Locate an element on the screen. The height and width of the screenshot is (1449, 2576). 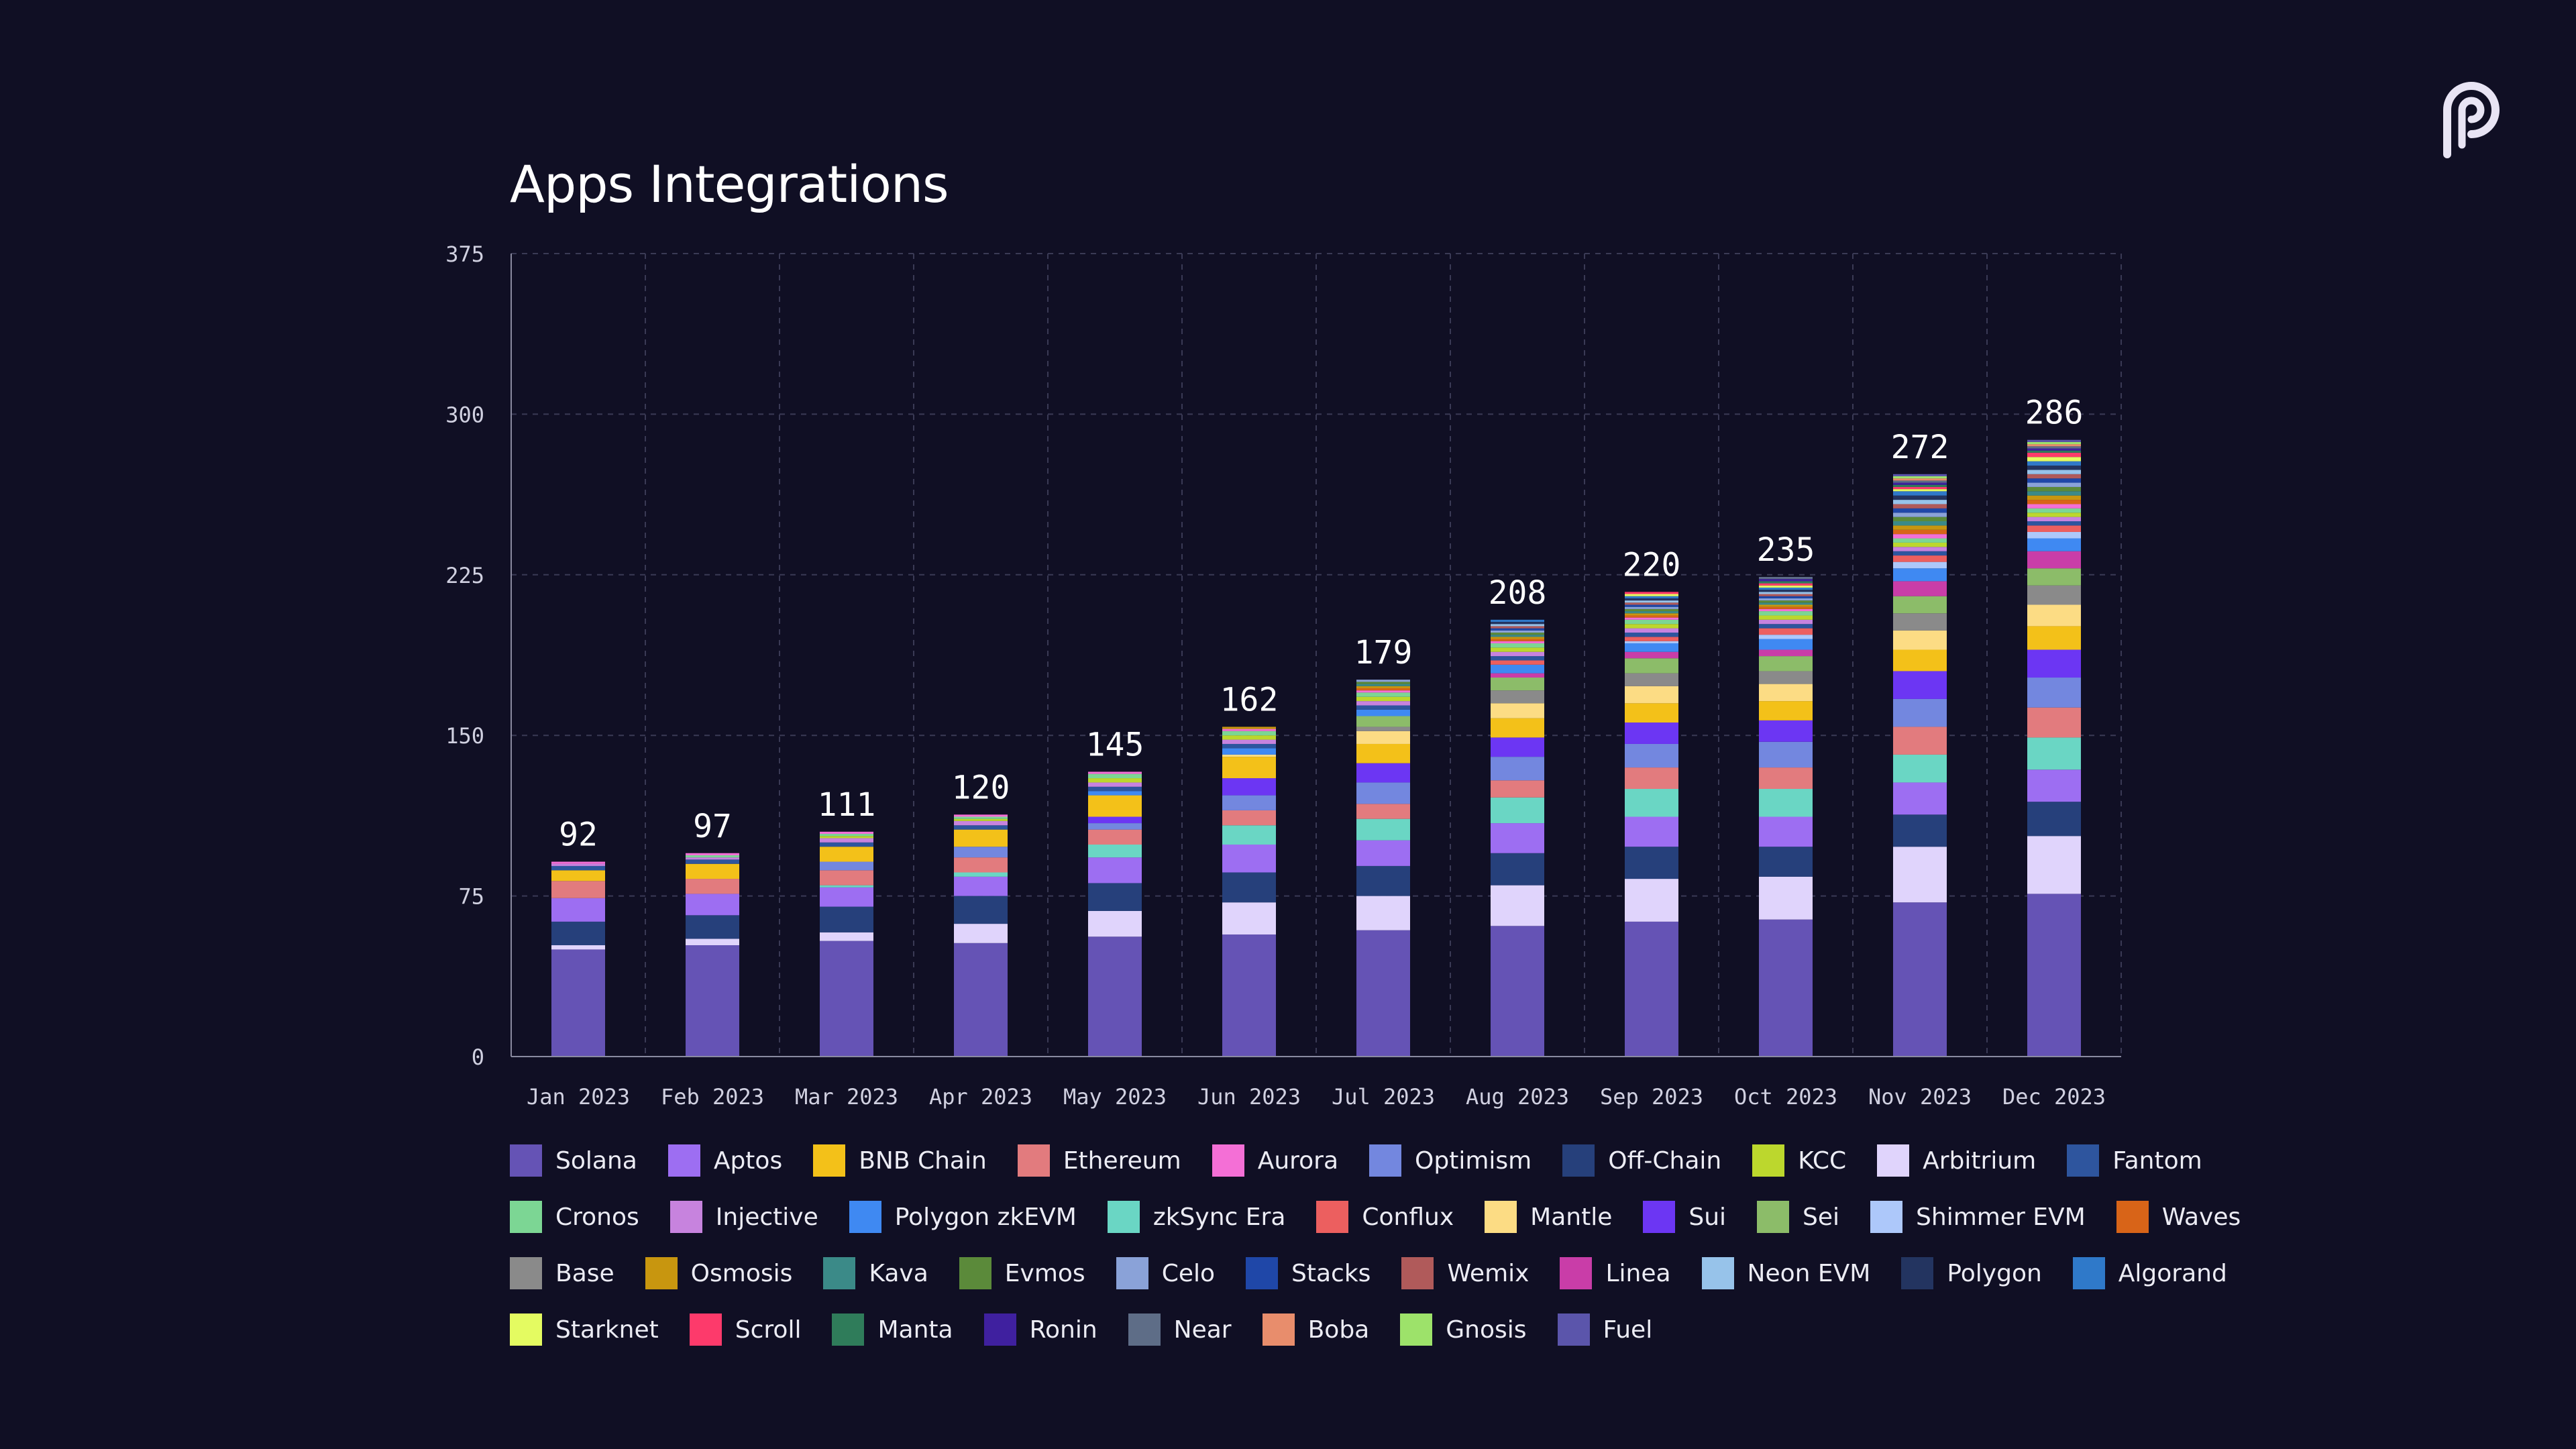
x-tick-label: Apr 2023 is located at coordinates (980, 1097).